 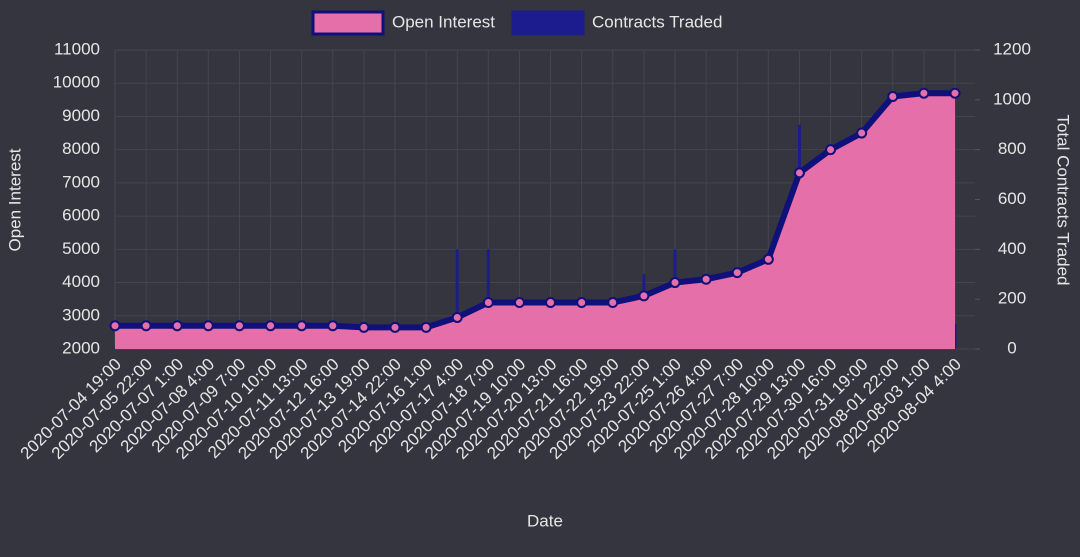 I want to click on y-tick-label: 9000, so click(x=81, y=115).